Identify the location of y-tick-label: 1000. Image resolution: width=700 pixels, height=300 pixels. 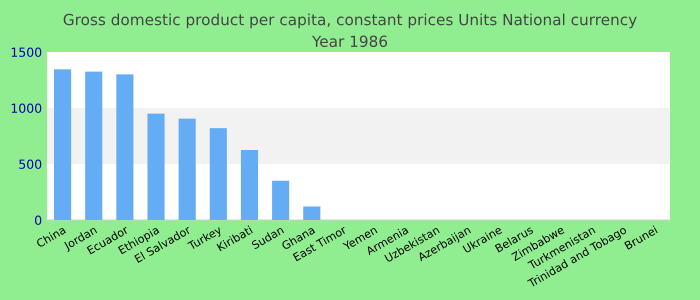
(27, 108).